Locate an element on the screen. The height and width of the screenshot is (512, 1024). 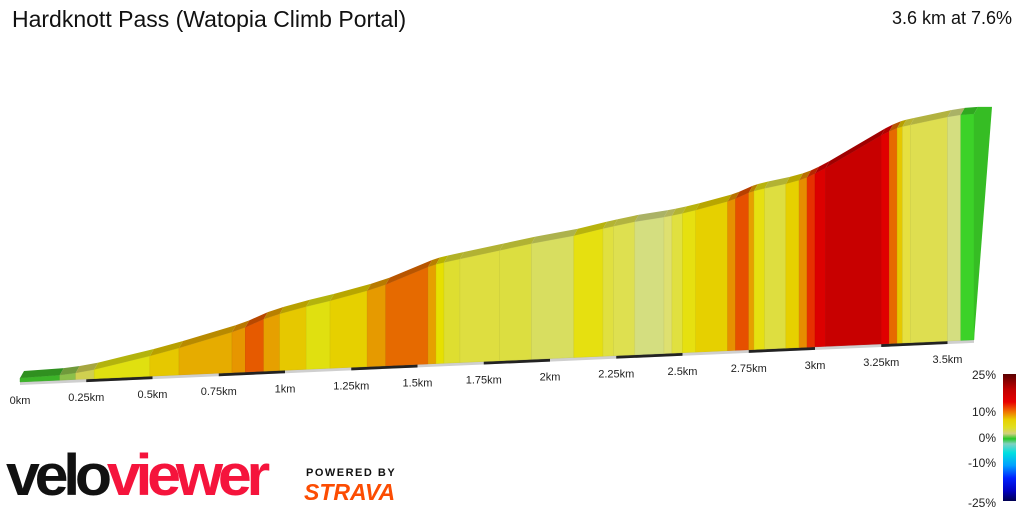
strava-logo: STRAVA is located at coordinates (350, 492).